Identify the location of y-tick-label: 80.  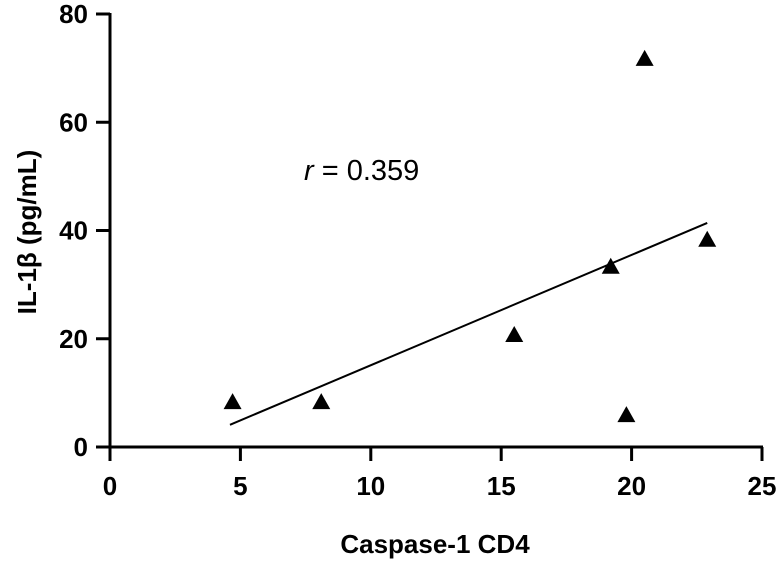
(73, 14).